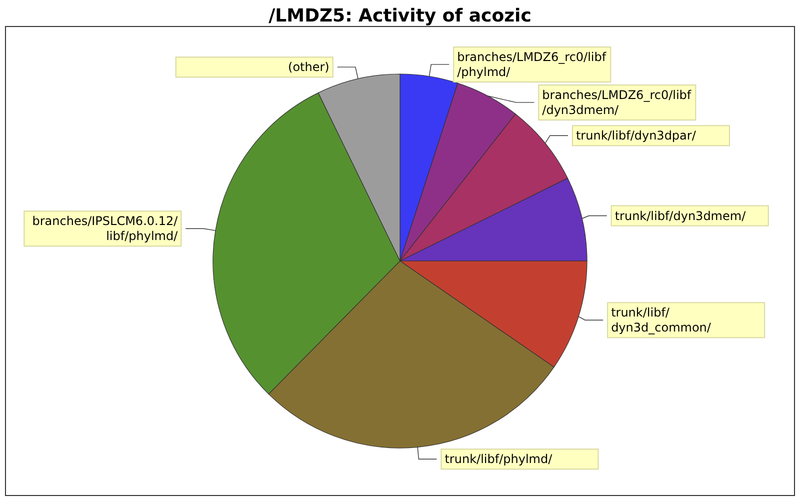  Describe the element at coordinates (617, 102) in the screenshot. I see `slice-label: branches/LMDZ6_rc0/libf/dyn3dmem/` at that location.